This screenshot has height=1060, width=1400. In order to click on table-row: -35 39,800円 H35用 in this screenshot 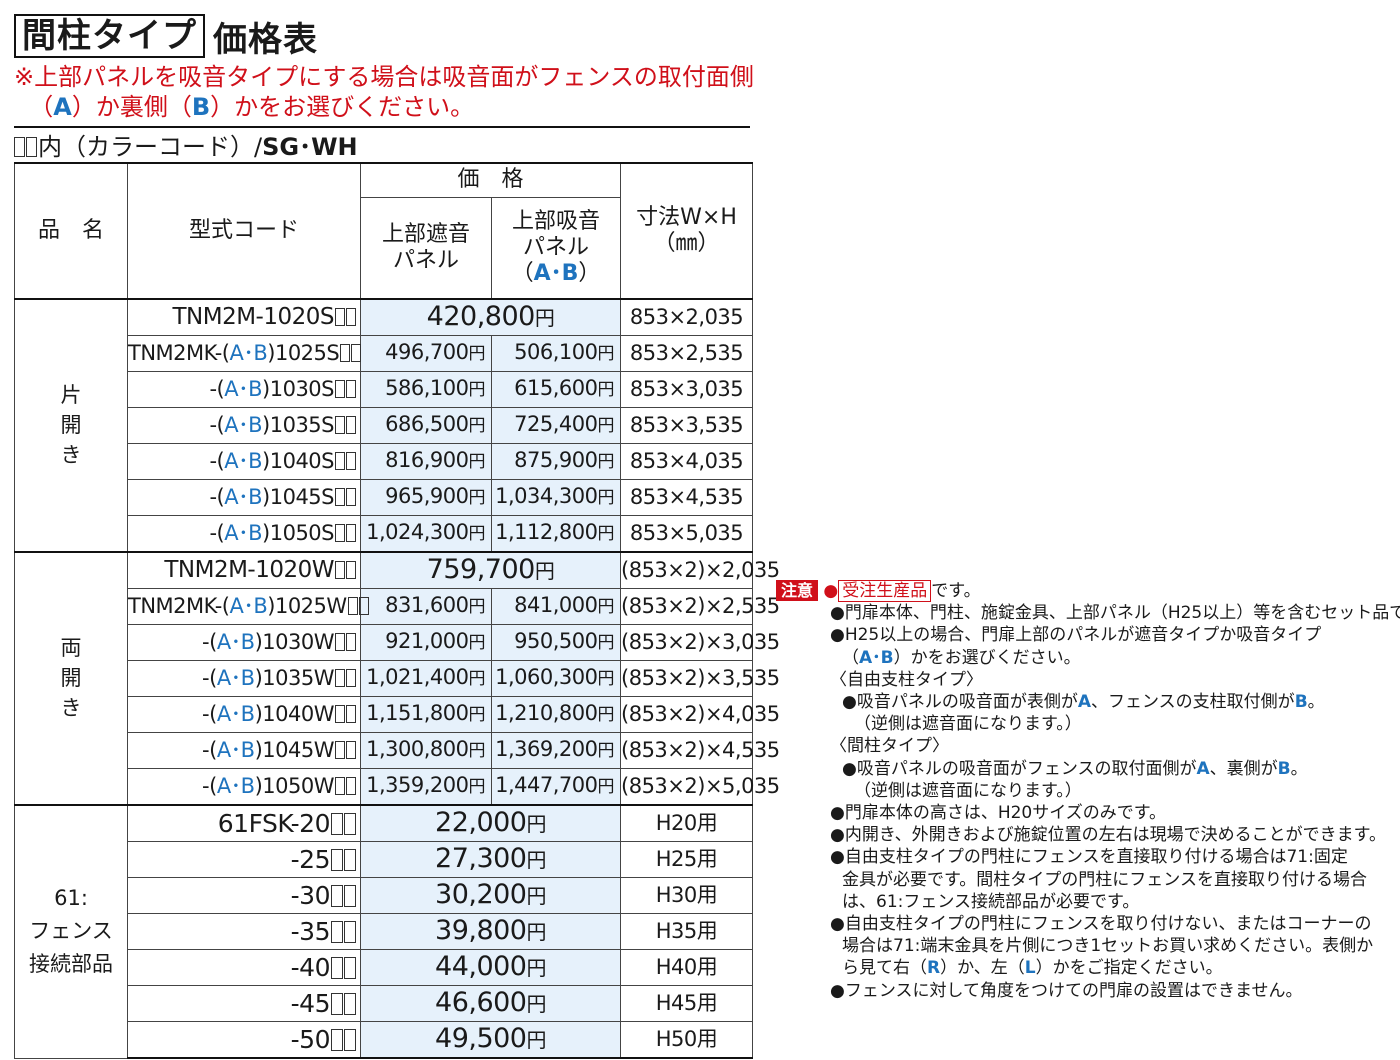, I will do `click(384, 931)`.